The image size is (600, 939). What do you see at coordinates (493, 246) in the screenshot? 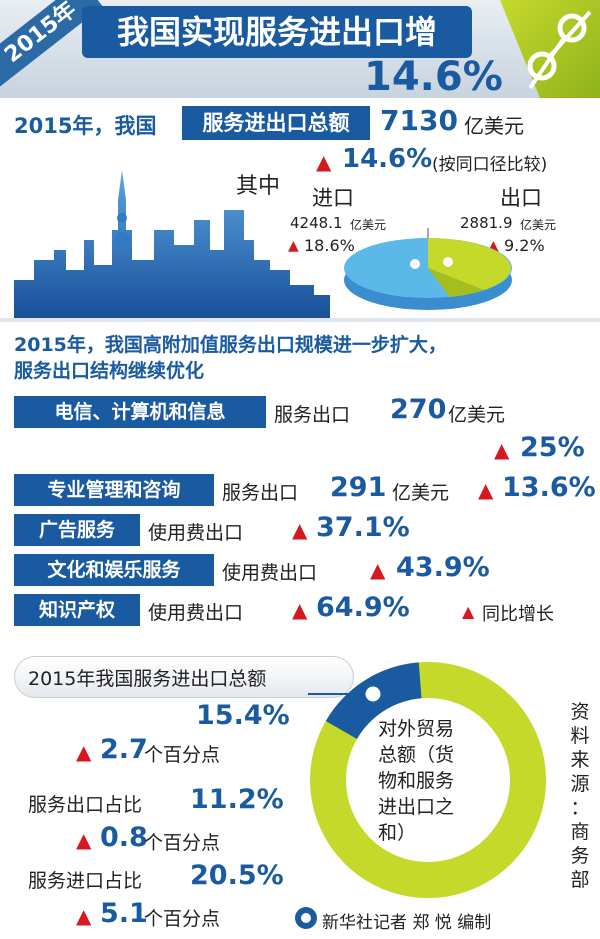
I see `export-up-icon: ▲` at bounding box center [493, 246].